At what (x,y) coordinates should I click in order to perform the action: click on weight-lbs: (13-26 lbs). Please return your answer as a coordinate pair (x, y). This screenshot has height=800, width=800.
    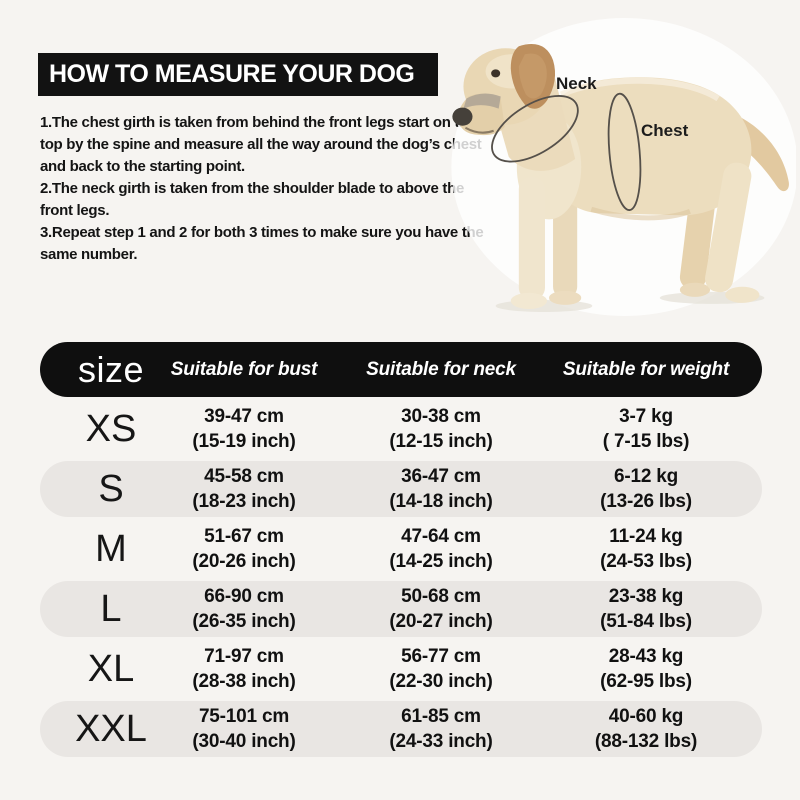
    Looking at the image, I should click on (646, 501).